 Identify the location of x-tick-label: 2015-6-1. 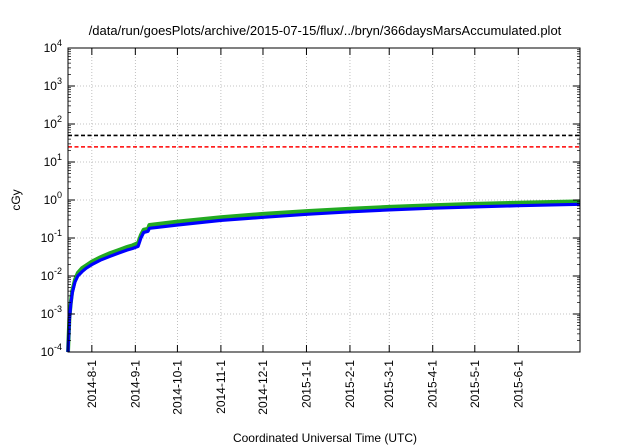
(518, 384).